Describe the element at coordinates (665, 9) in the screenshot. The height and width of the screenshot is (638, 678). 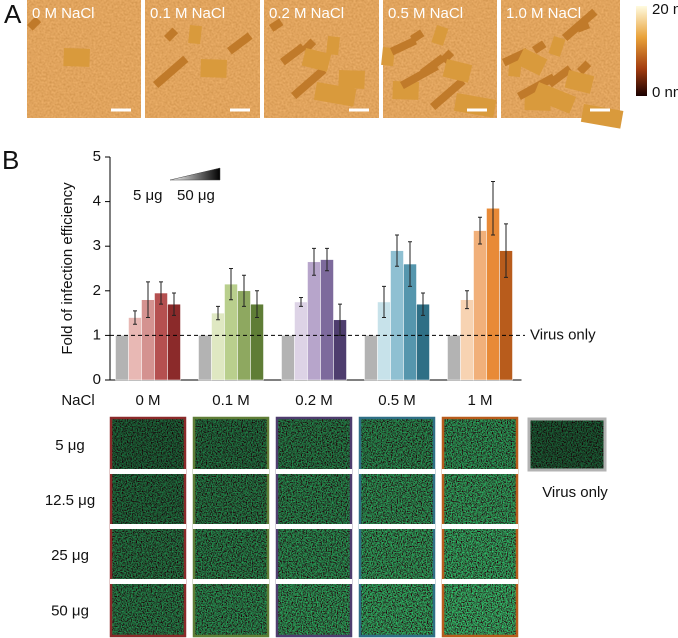
I see `colorbar-max: 20 nm` at that location.